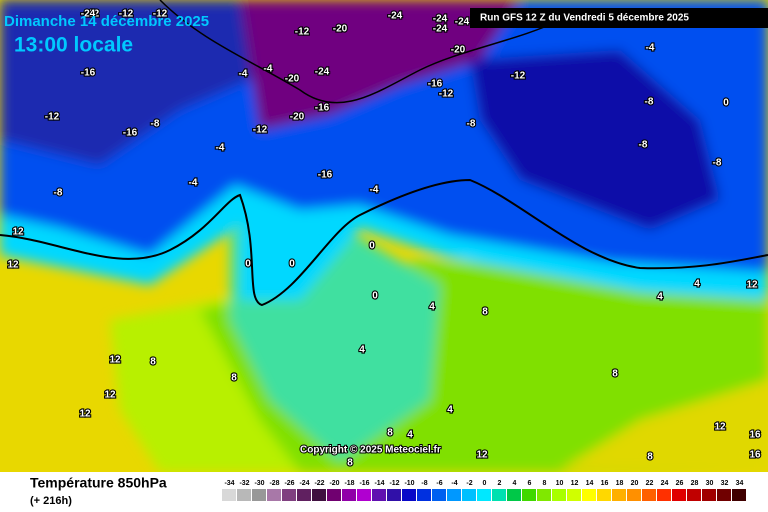  What do you see at coordinates (605, 483) in the screenshot?
I see `scale-label: 16` at bounding box center [605, 483].